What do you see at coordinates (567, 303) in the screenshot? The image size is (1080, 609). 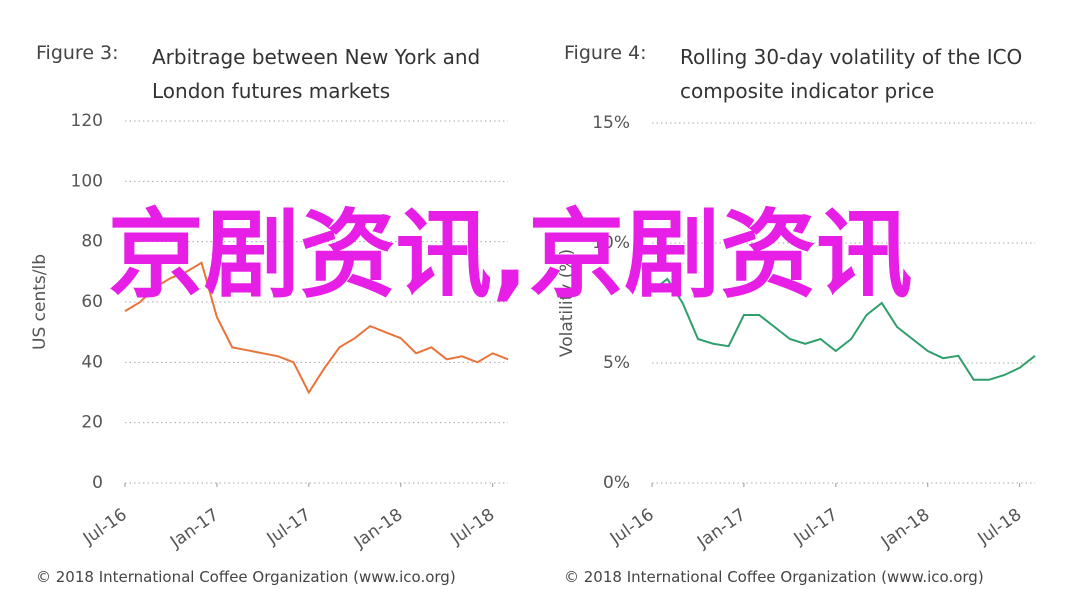 I see `y-axis-label: Volatility (%)` at bounding box center [567, 303].